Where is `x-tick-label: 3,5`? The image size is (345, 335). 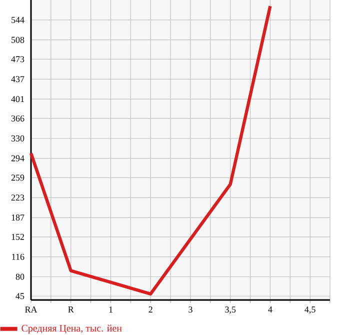
x-tick-label: 3,5 is located at coordinates (230, 310).